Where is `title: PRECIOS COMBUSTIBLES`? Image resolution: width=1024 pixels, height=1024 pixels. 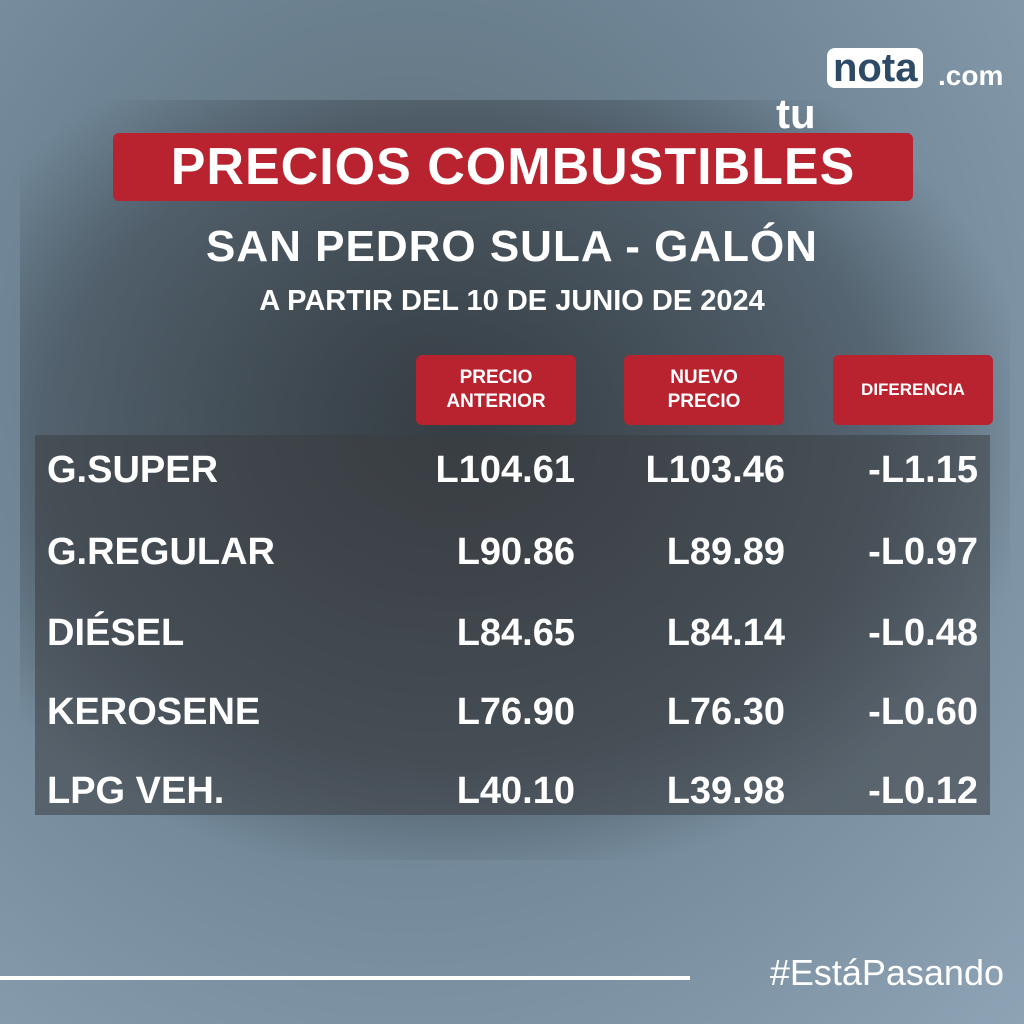
title: PRECIOS COMBUSTIBLES is located at coordinates (513, 167).